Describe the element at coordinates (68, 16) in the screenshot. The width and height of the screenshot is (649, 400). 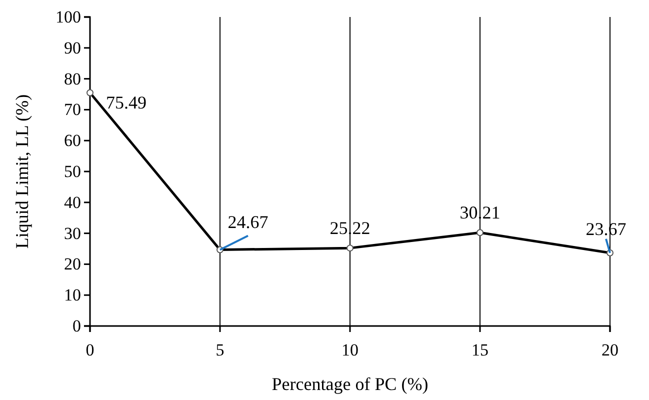
I see `y-tick-label: 100` at that location.